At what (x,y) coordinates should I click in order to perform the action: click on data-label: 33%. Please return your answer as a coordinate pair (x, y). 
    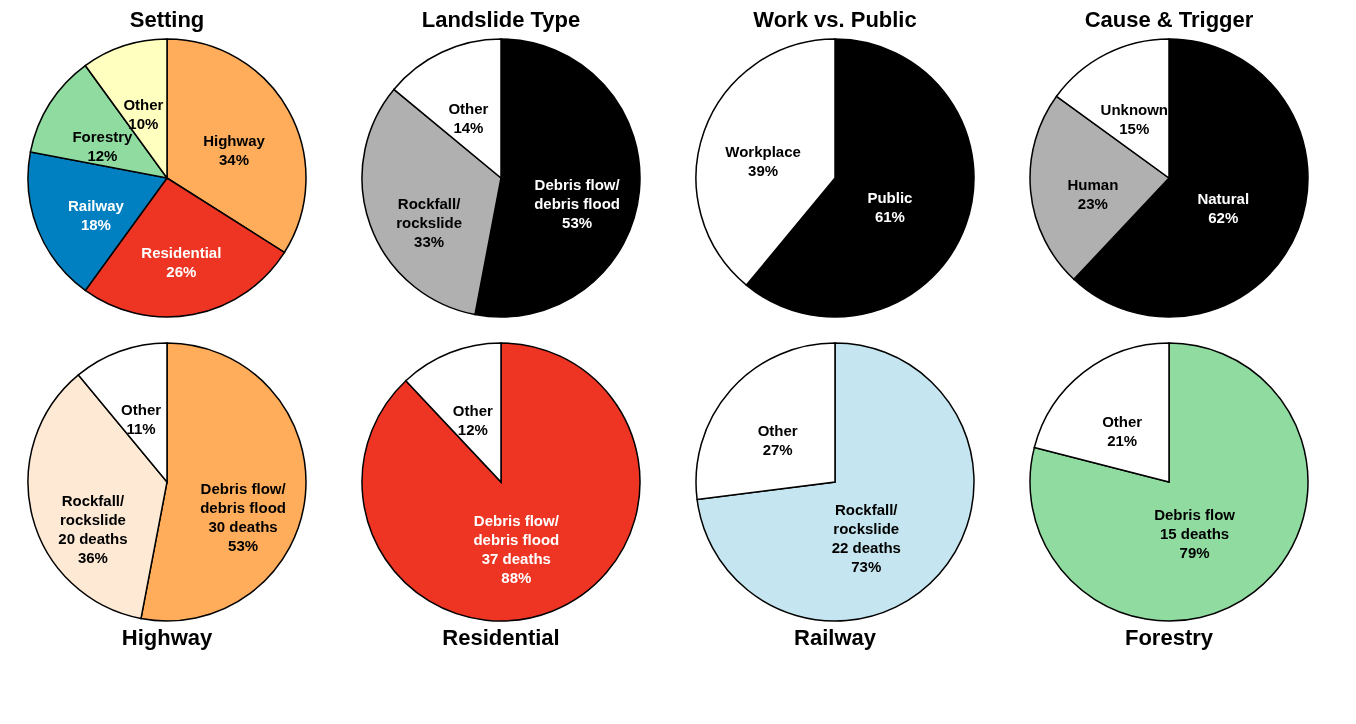
    Looking at the image, I should click on (429, 241).